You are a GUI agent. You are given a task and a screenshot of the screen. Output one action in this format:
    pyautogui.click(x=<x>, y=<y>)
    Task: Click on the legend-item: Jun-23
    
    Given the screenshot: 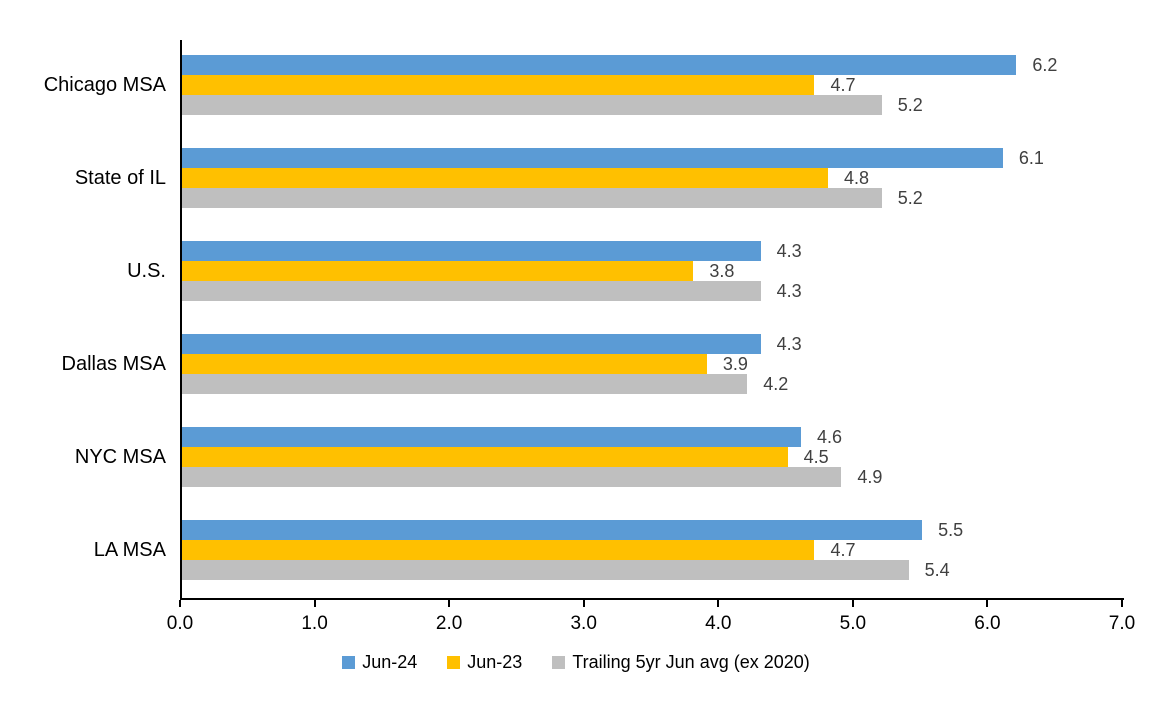 What is the action you would take?
    pyautogui.click(x=484, y=662)
    